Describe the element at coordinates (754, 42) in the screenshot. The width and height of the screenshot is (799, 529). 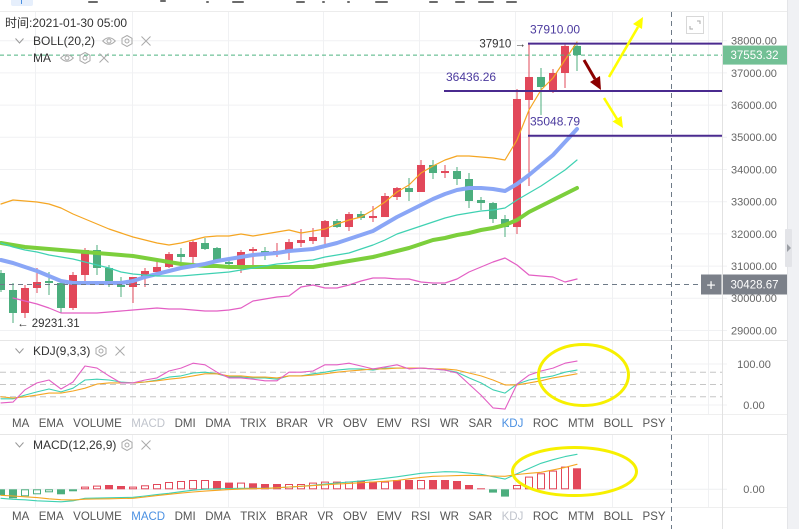
I see `price-axis-tick: 38000.00` at that location.